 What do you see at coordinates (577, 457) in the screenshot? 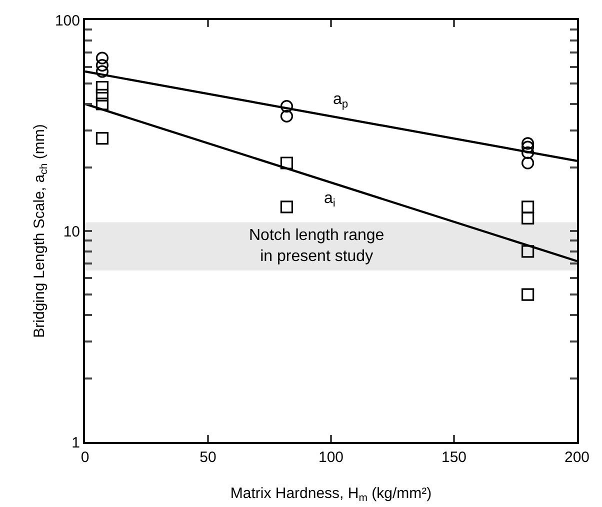
I see `x-tick-label: 200` at bounding box center [577, 457].